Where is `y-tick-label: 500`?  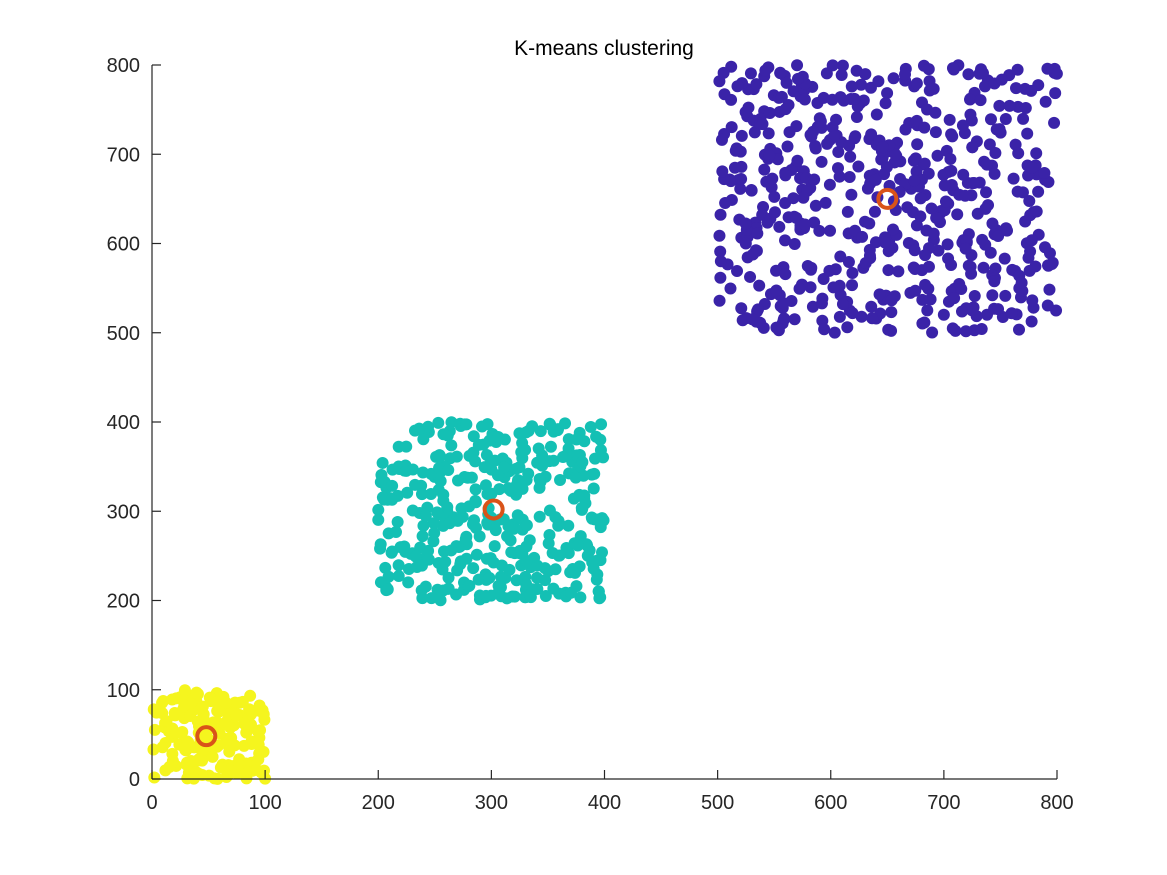
y-tick-label: 500 is located at coordinates (123, 334).